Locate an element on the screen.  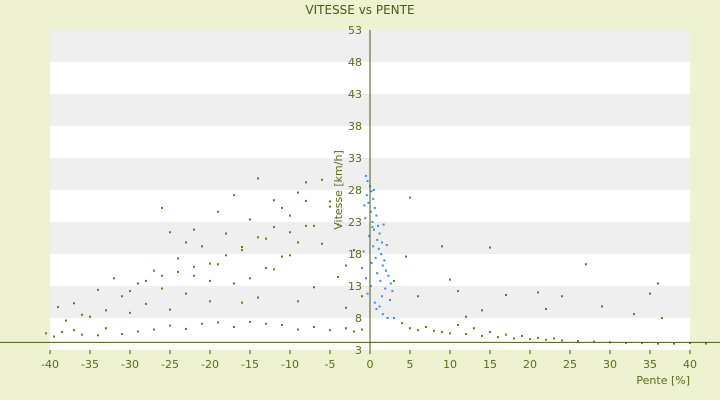
y-tick-label: 18 is located at coordinates (355, 254).